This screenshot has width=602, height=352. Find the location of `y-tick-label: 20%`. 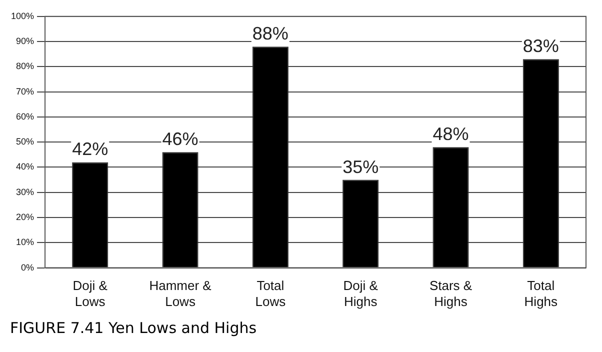

y-tick-label: 20% is located at coordinates (25, 217).